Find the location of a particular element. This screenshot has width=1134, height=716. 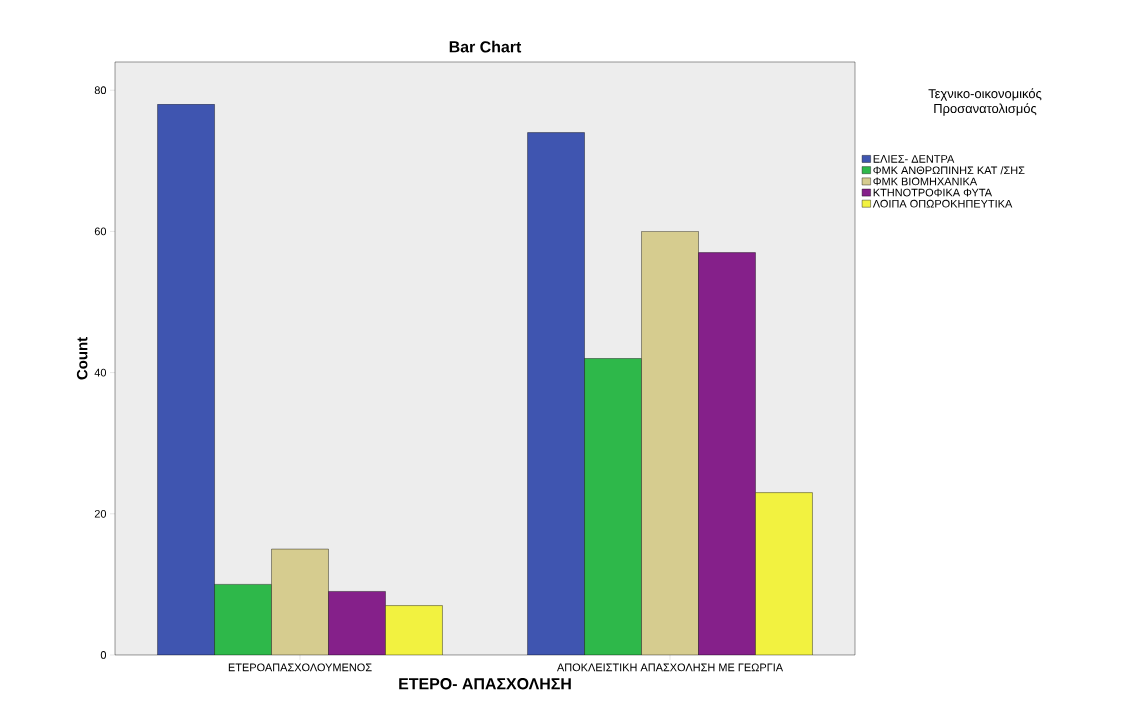

legend-label: ΚΤΗΝΟΤΡΟΦΙΚΑ ΦΥΤΑ is located at coordinates (933, 192).